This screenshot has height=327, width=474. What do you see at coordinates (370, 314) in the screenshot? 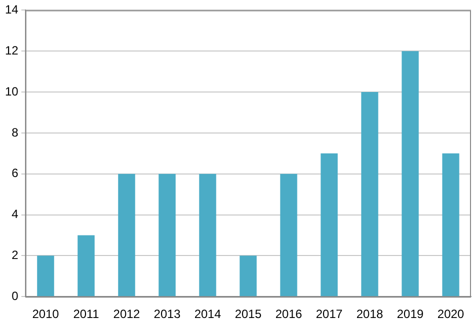
I see `x-tick-label: 2018` at bounding box center [370, 314].